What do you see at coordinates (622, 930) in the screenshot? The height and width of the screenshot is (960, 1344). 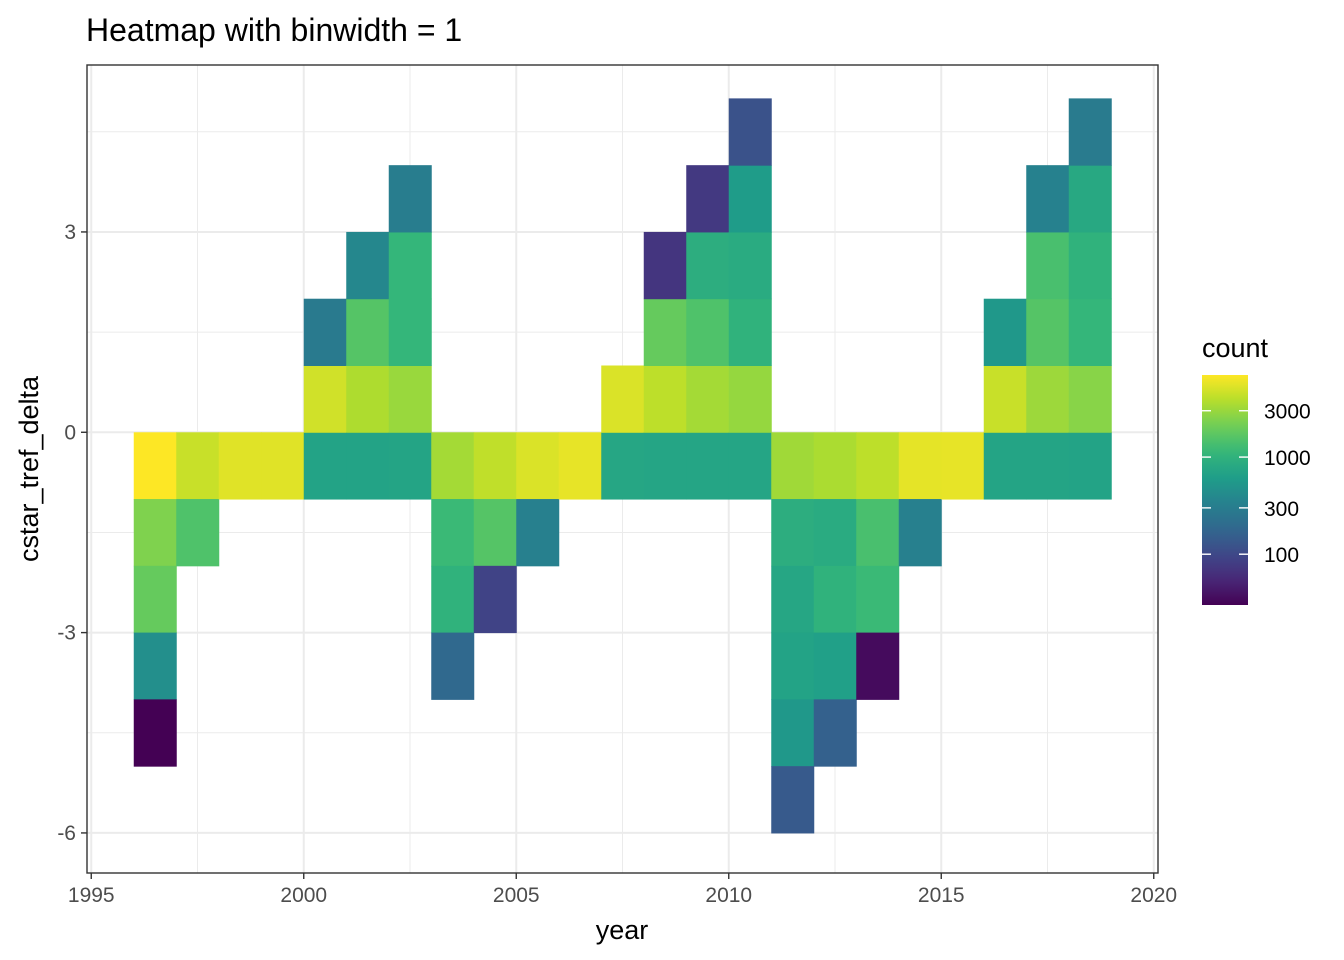 I see `x-axis-title: year` at bounding box center [622, 930].